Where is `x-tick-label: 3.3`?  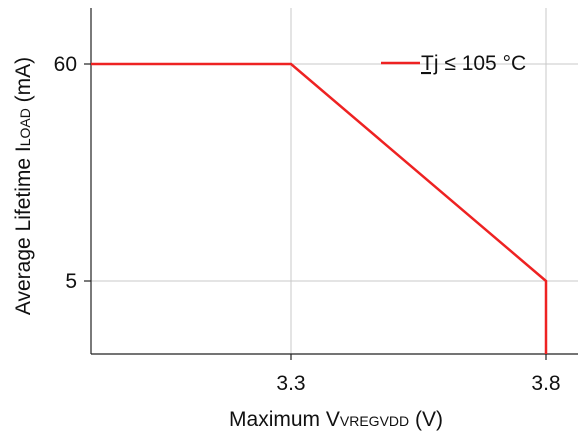
x-tick-label: 3.3 is located at coordinates (290, 383).